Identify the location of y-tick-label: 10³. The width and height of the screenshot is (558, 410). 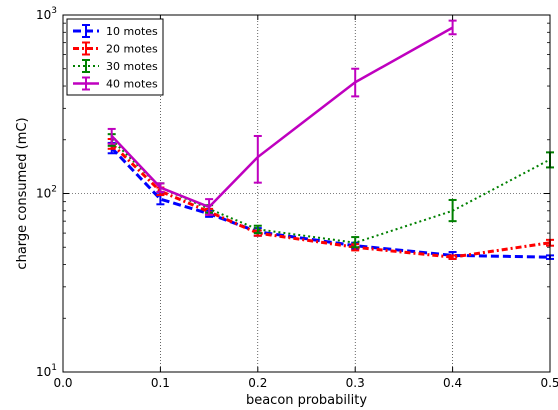
(46, 14).